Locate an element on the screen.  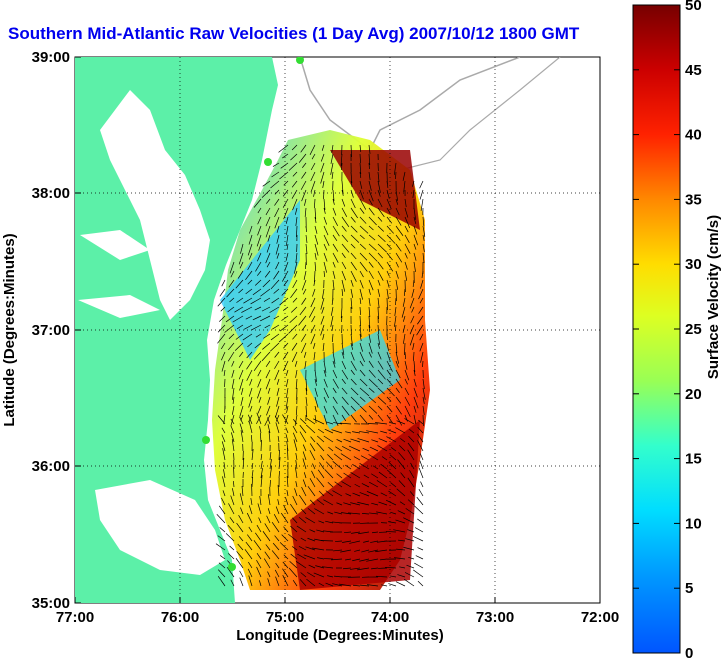
x-tick-label: 76:00 is located at coordinates (180, 617).